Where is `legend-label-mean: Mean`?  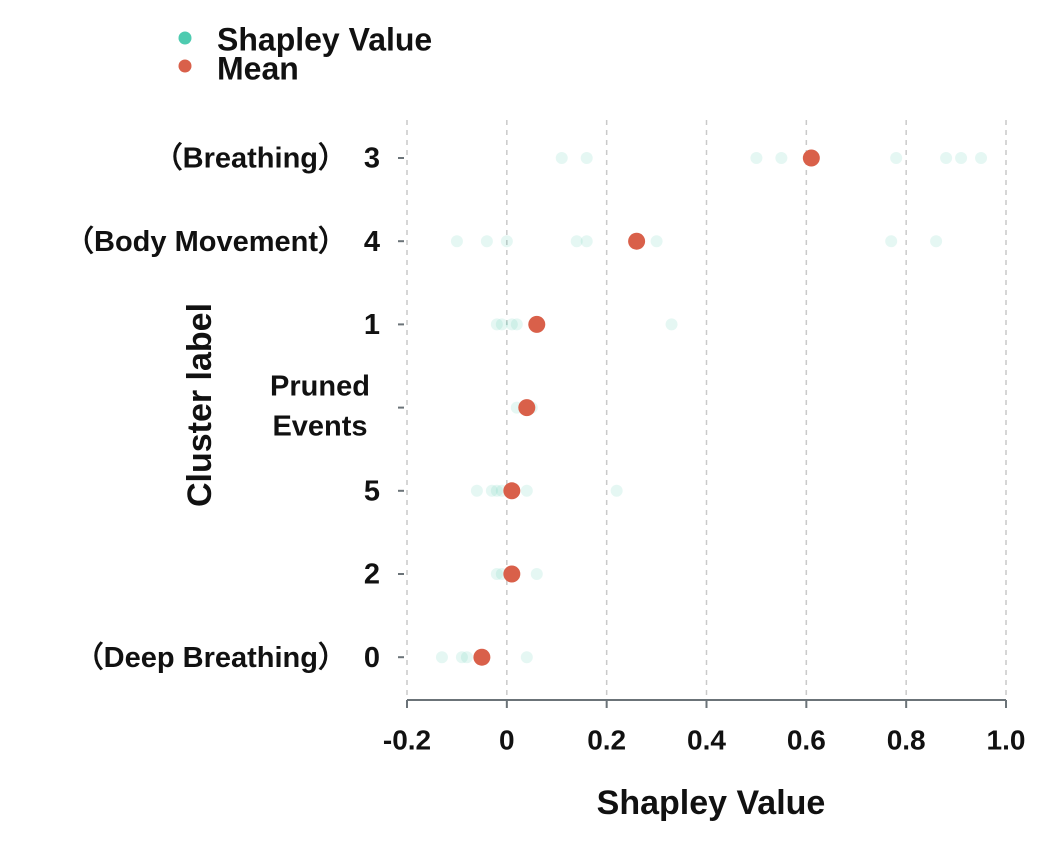 legend-label-mean: Mean is located at coordinates (258, 68).